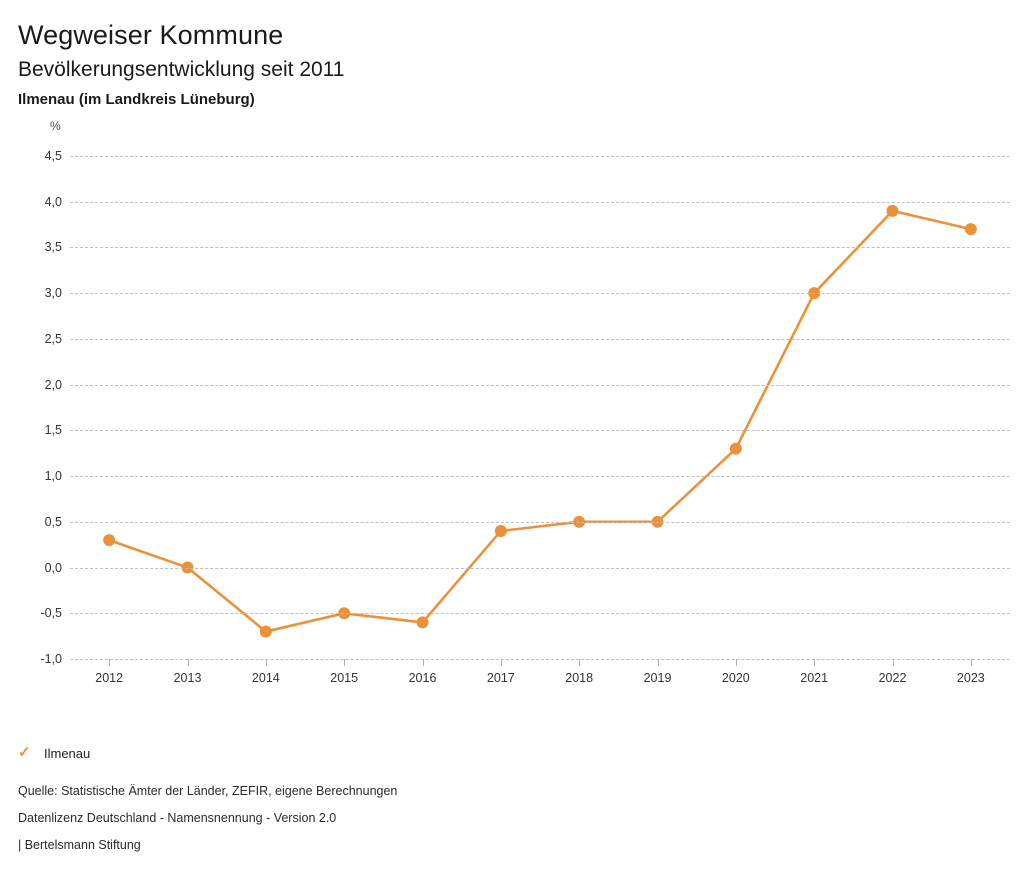 Image resolution: width=1024 pixels, height=888 pixels. I want to click on x-axis-tick-label: 2020, so click(735, 678).